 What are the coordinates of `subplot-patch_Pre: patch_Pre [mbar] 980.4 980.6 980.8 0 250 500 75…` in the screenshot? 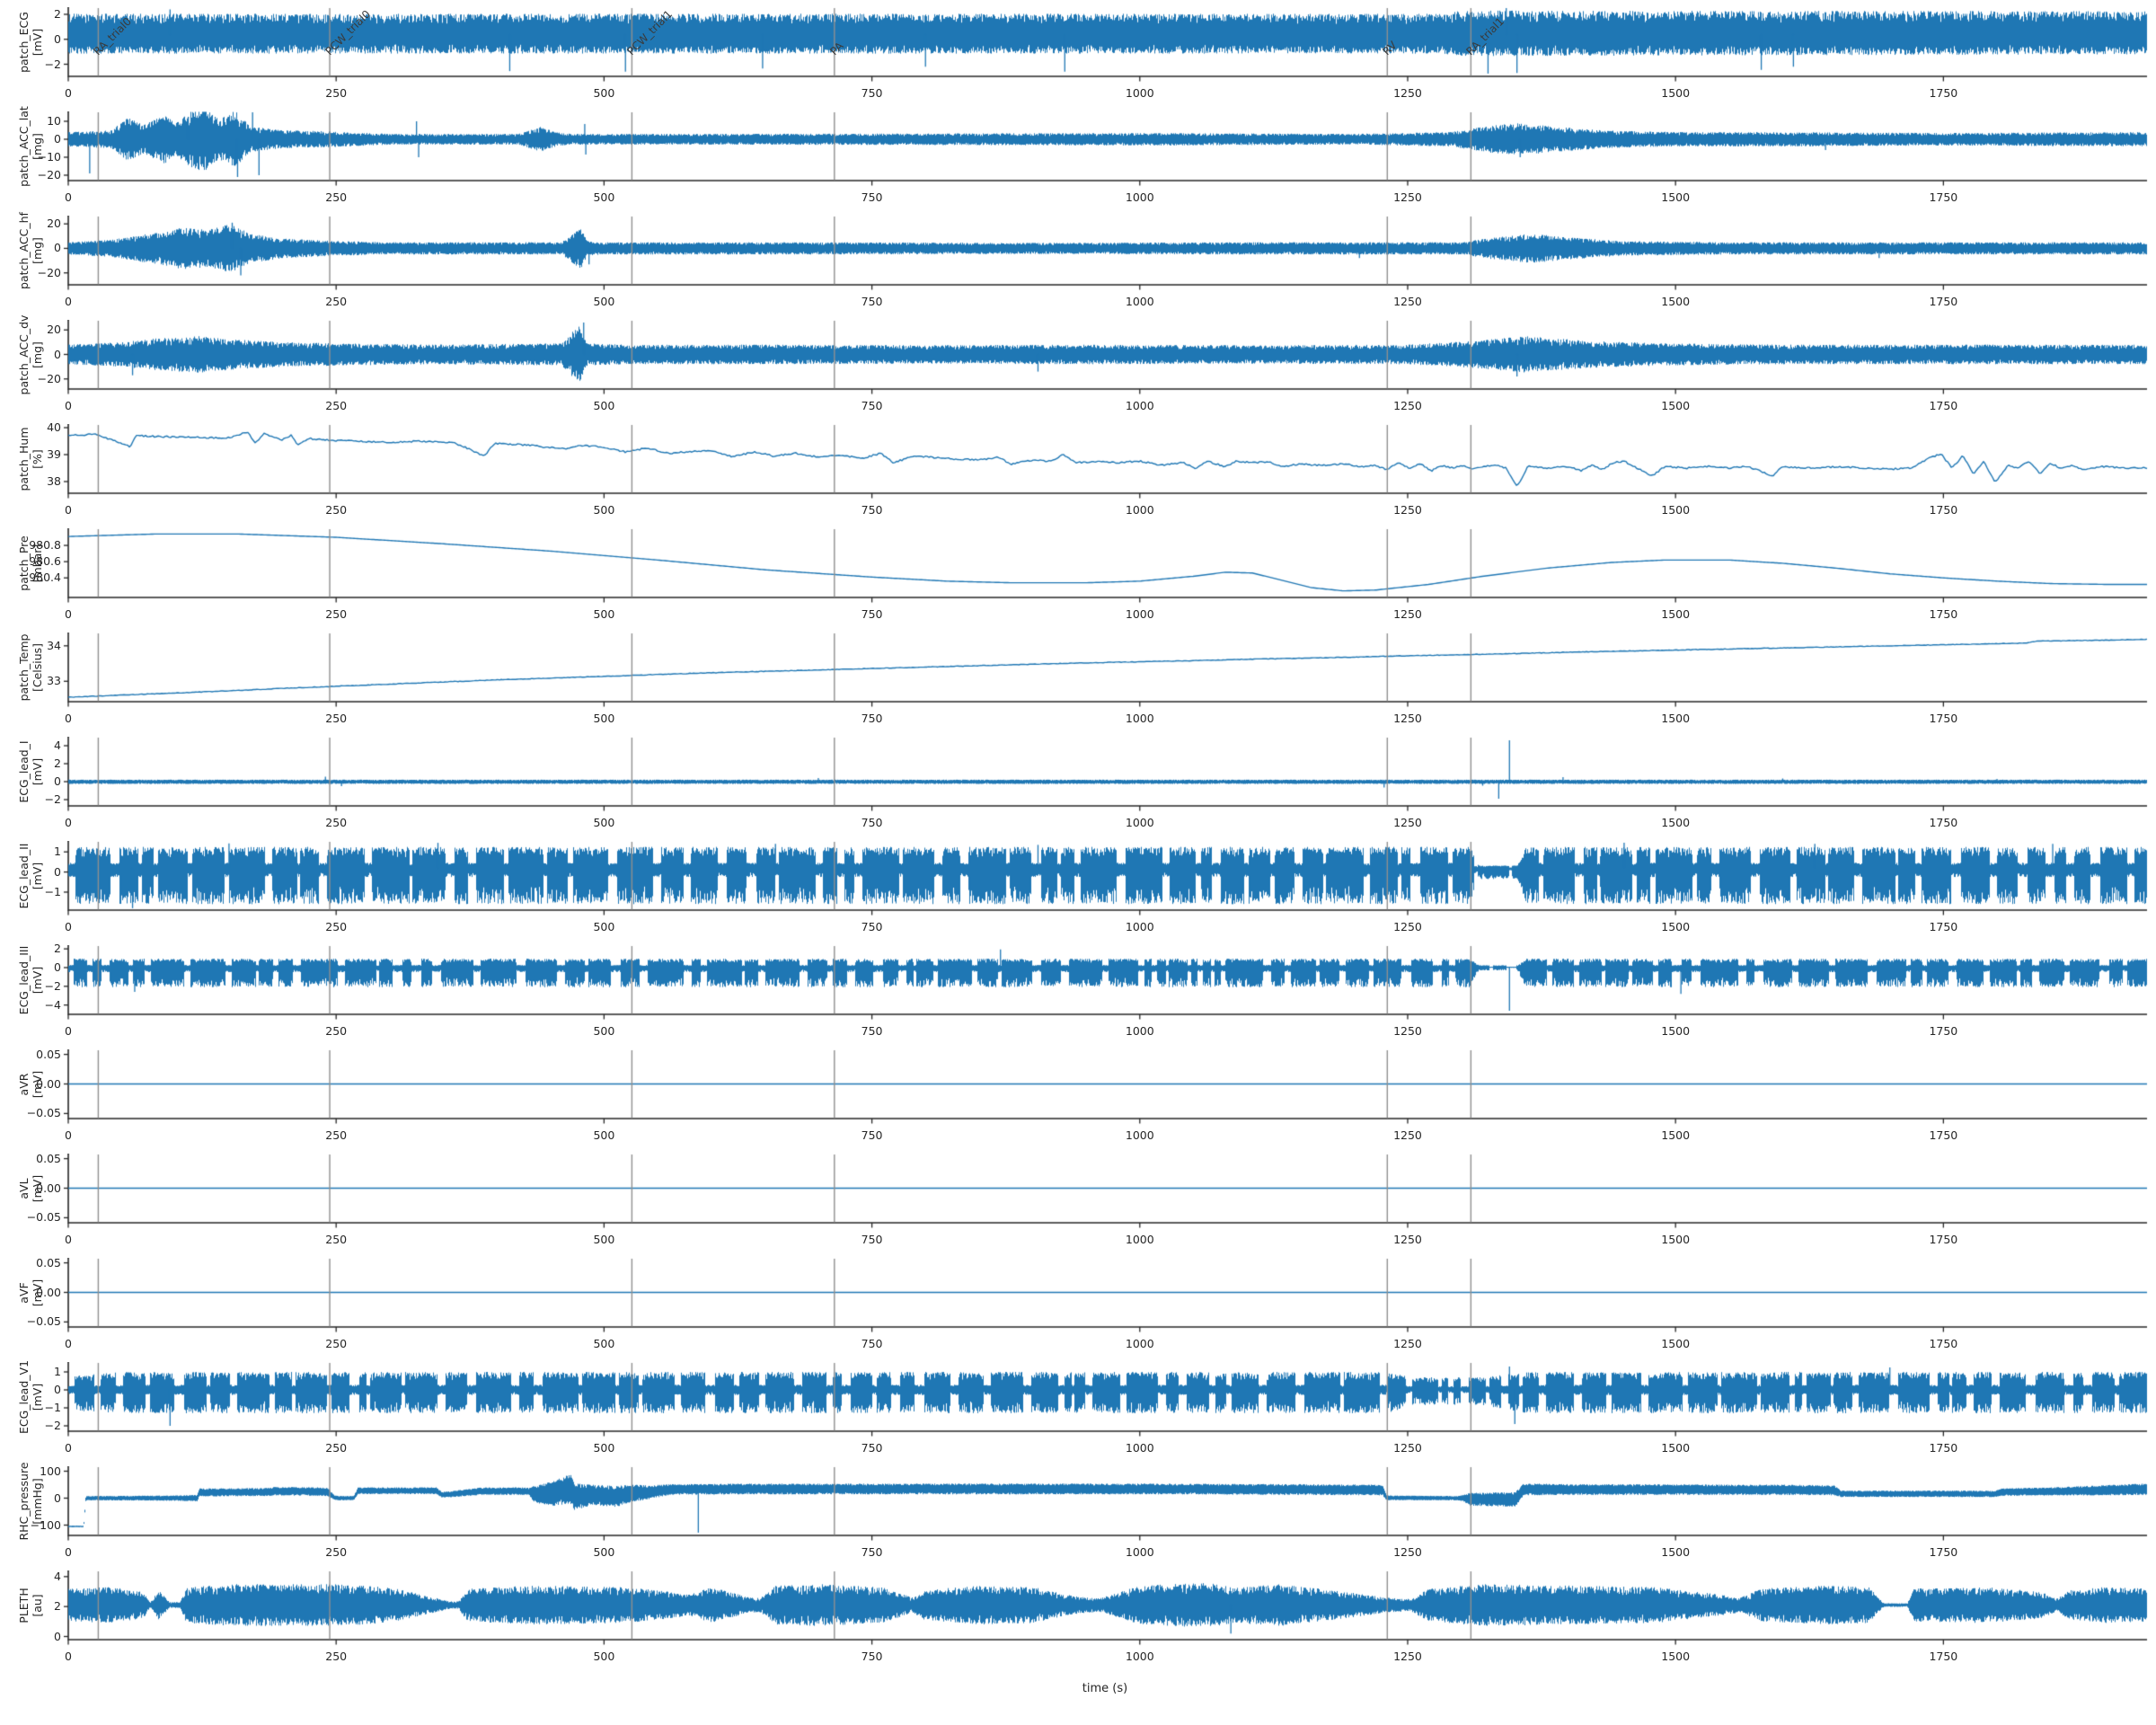 It's located at (1078, 580).